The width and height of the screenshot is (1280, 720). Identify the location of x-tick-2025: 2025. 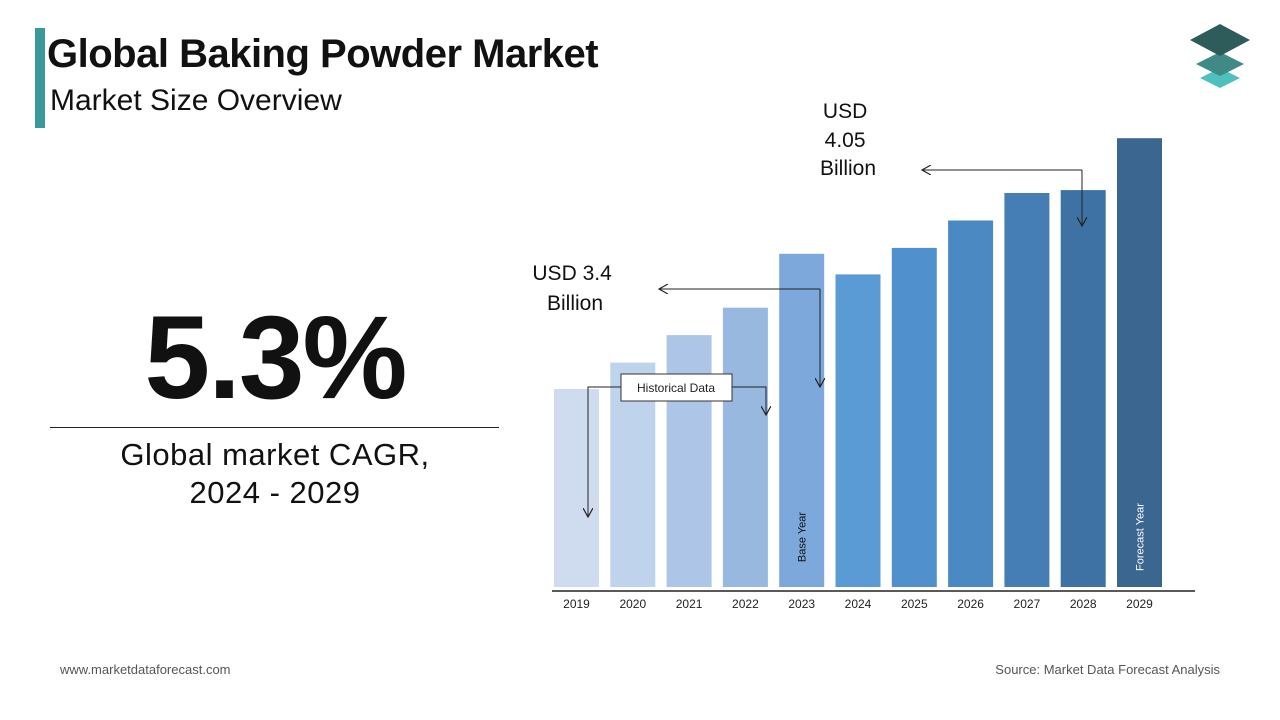
(914, 604).